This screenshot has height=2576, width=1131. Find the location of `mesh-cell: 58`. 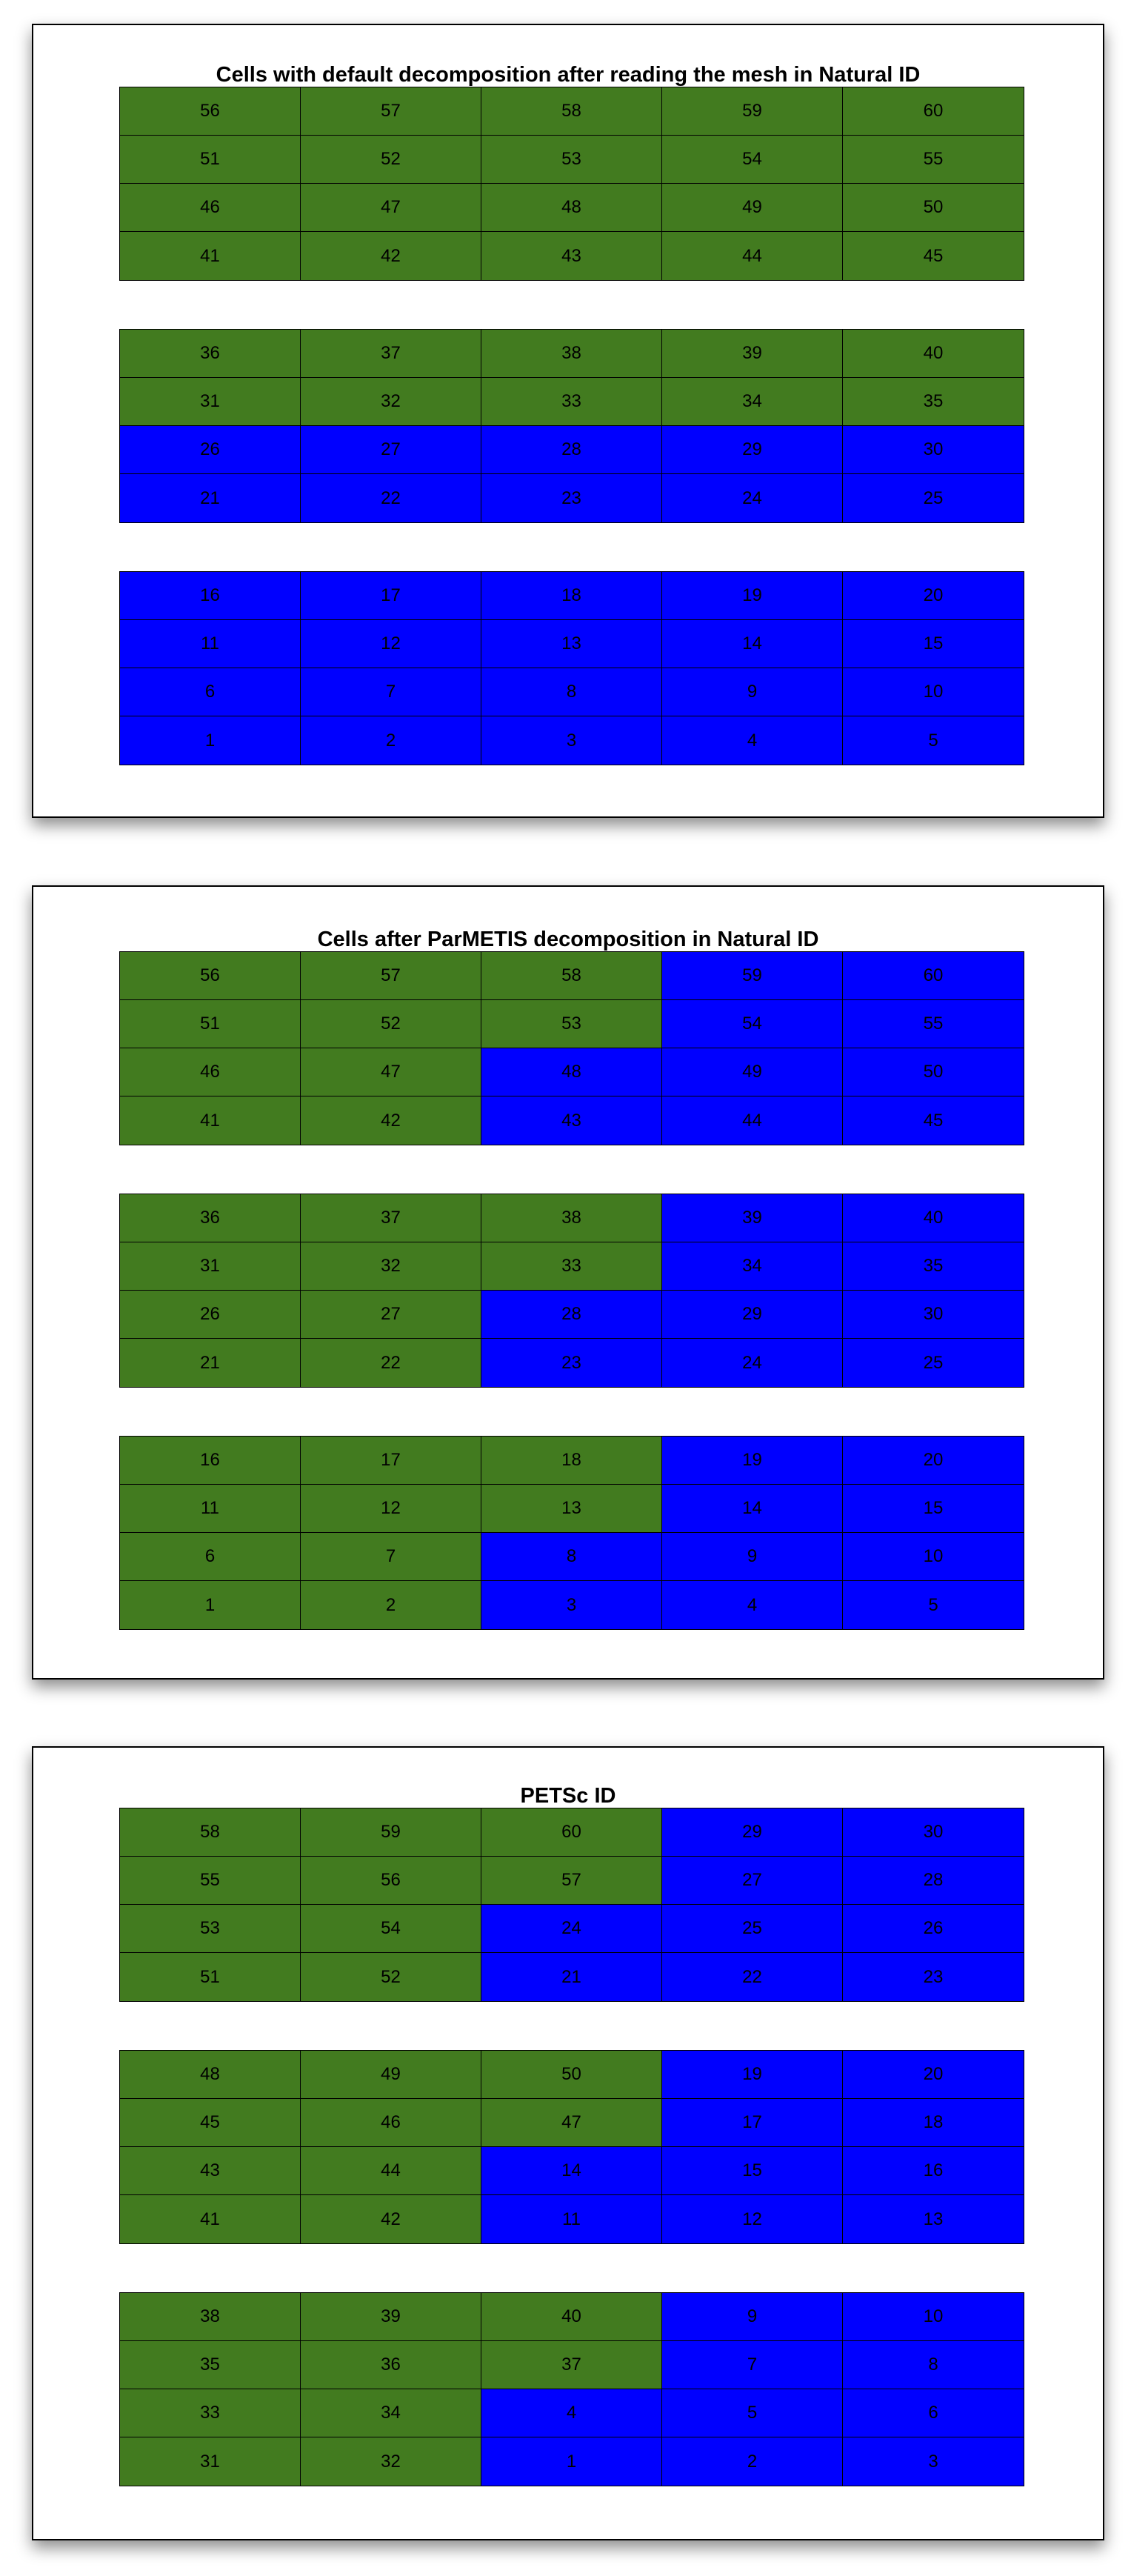

mesh-cell: 58 is located at coordinates (571, 976).